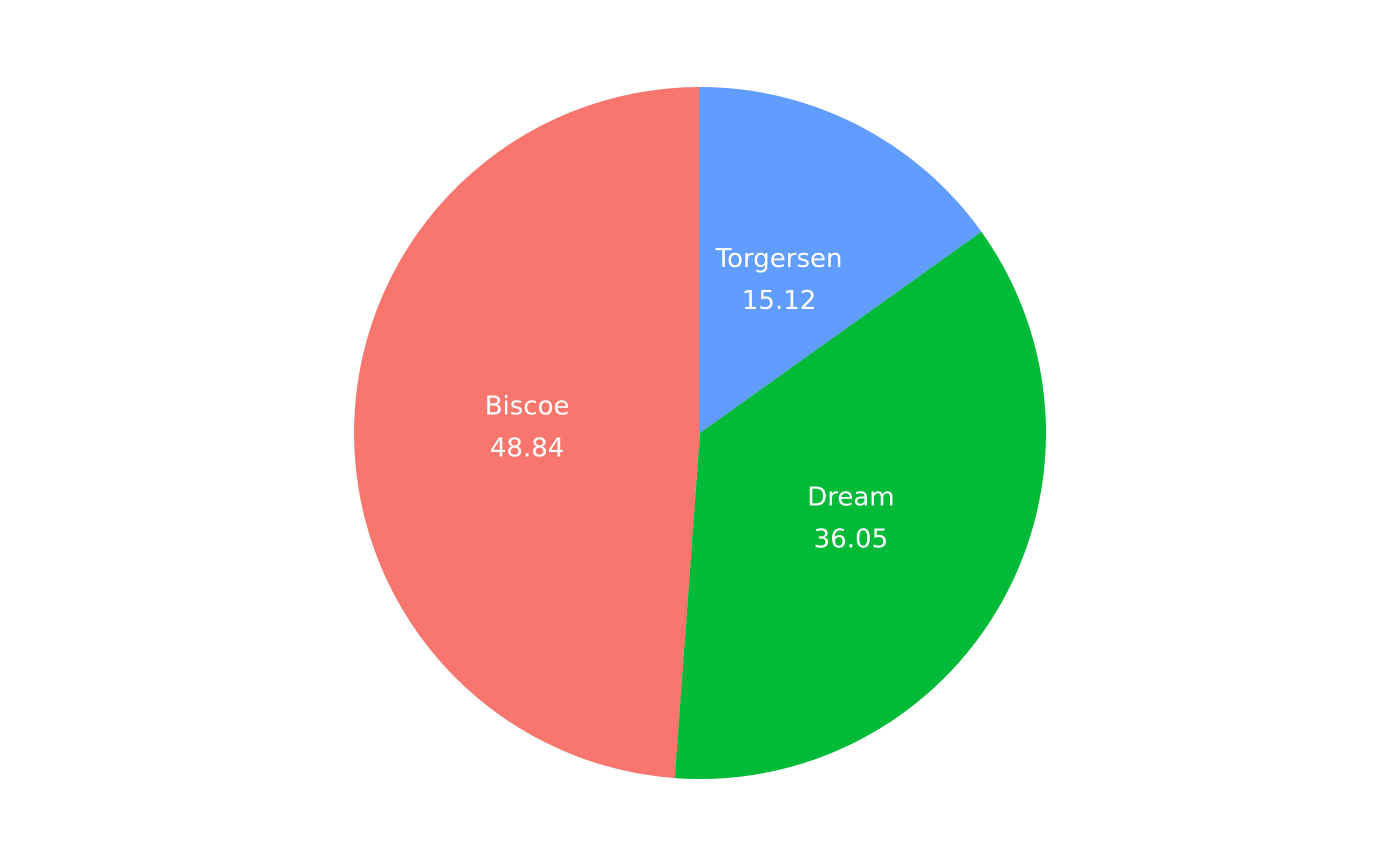 The height and width of the screenshot is (866, 1400). What do you see at coordinates (779, 301) in the screenshot?
I see `slice-value-torgersen: 15.12` at bounding box center [779, 301].